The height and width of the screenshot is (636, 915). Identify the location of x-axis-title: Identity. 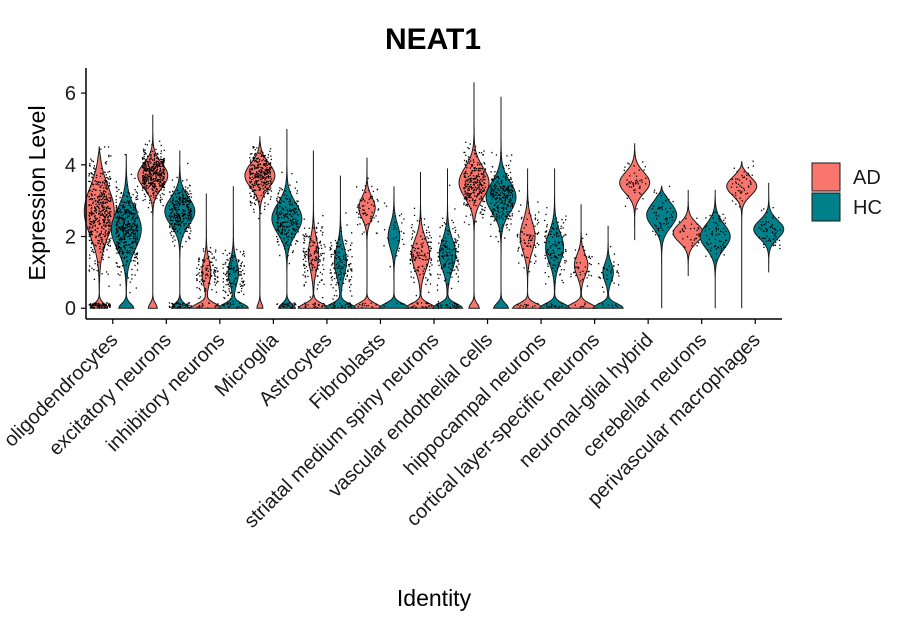
(434, 598).